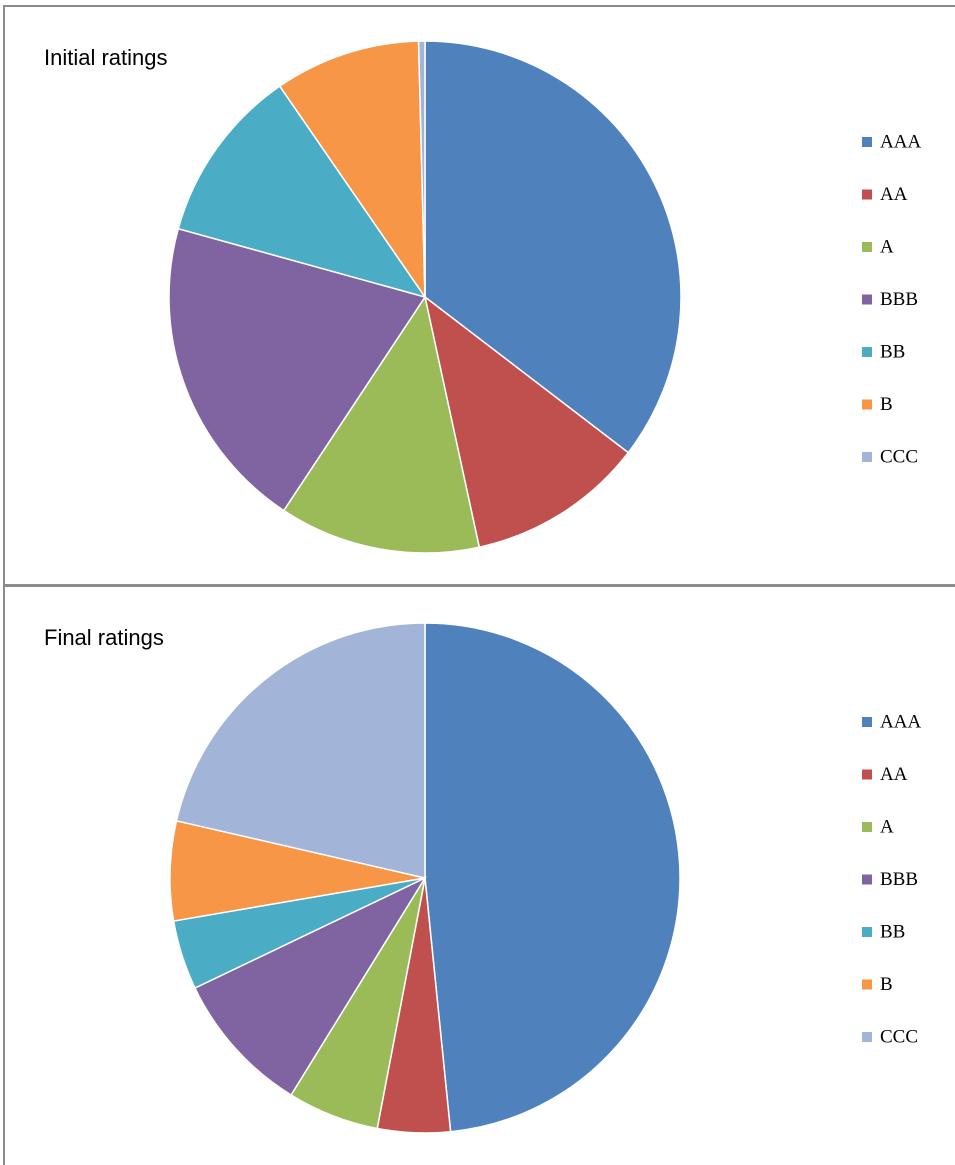 The width and height of the screenshot is (955, 1165). What do you see at coordinates (106, 57) in the screenshot?
I see `chart-title: Initial ratings` at bounding box center [106, 57].